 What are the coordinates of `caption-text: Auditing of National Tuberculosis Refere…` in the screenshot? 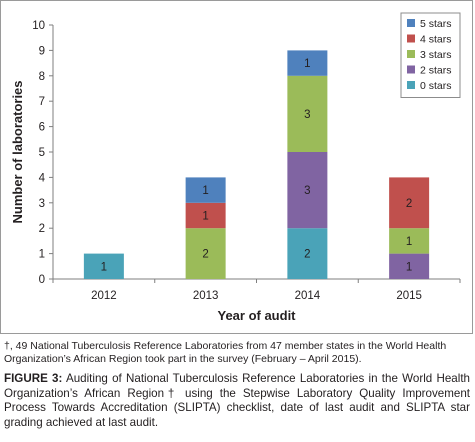 It's located at (237, 400).